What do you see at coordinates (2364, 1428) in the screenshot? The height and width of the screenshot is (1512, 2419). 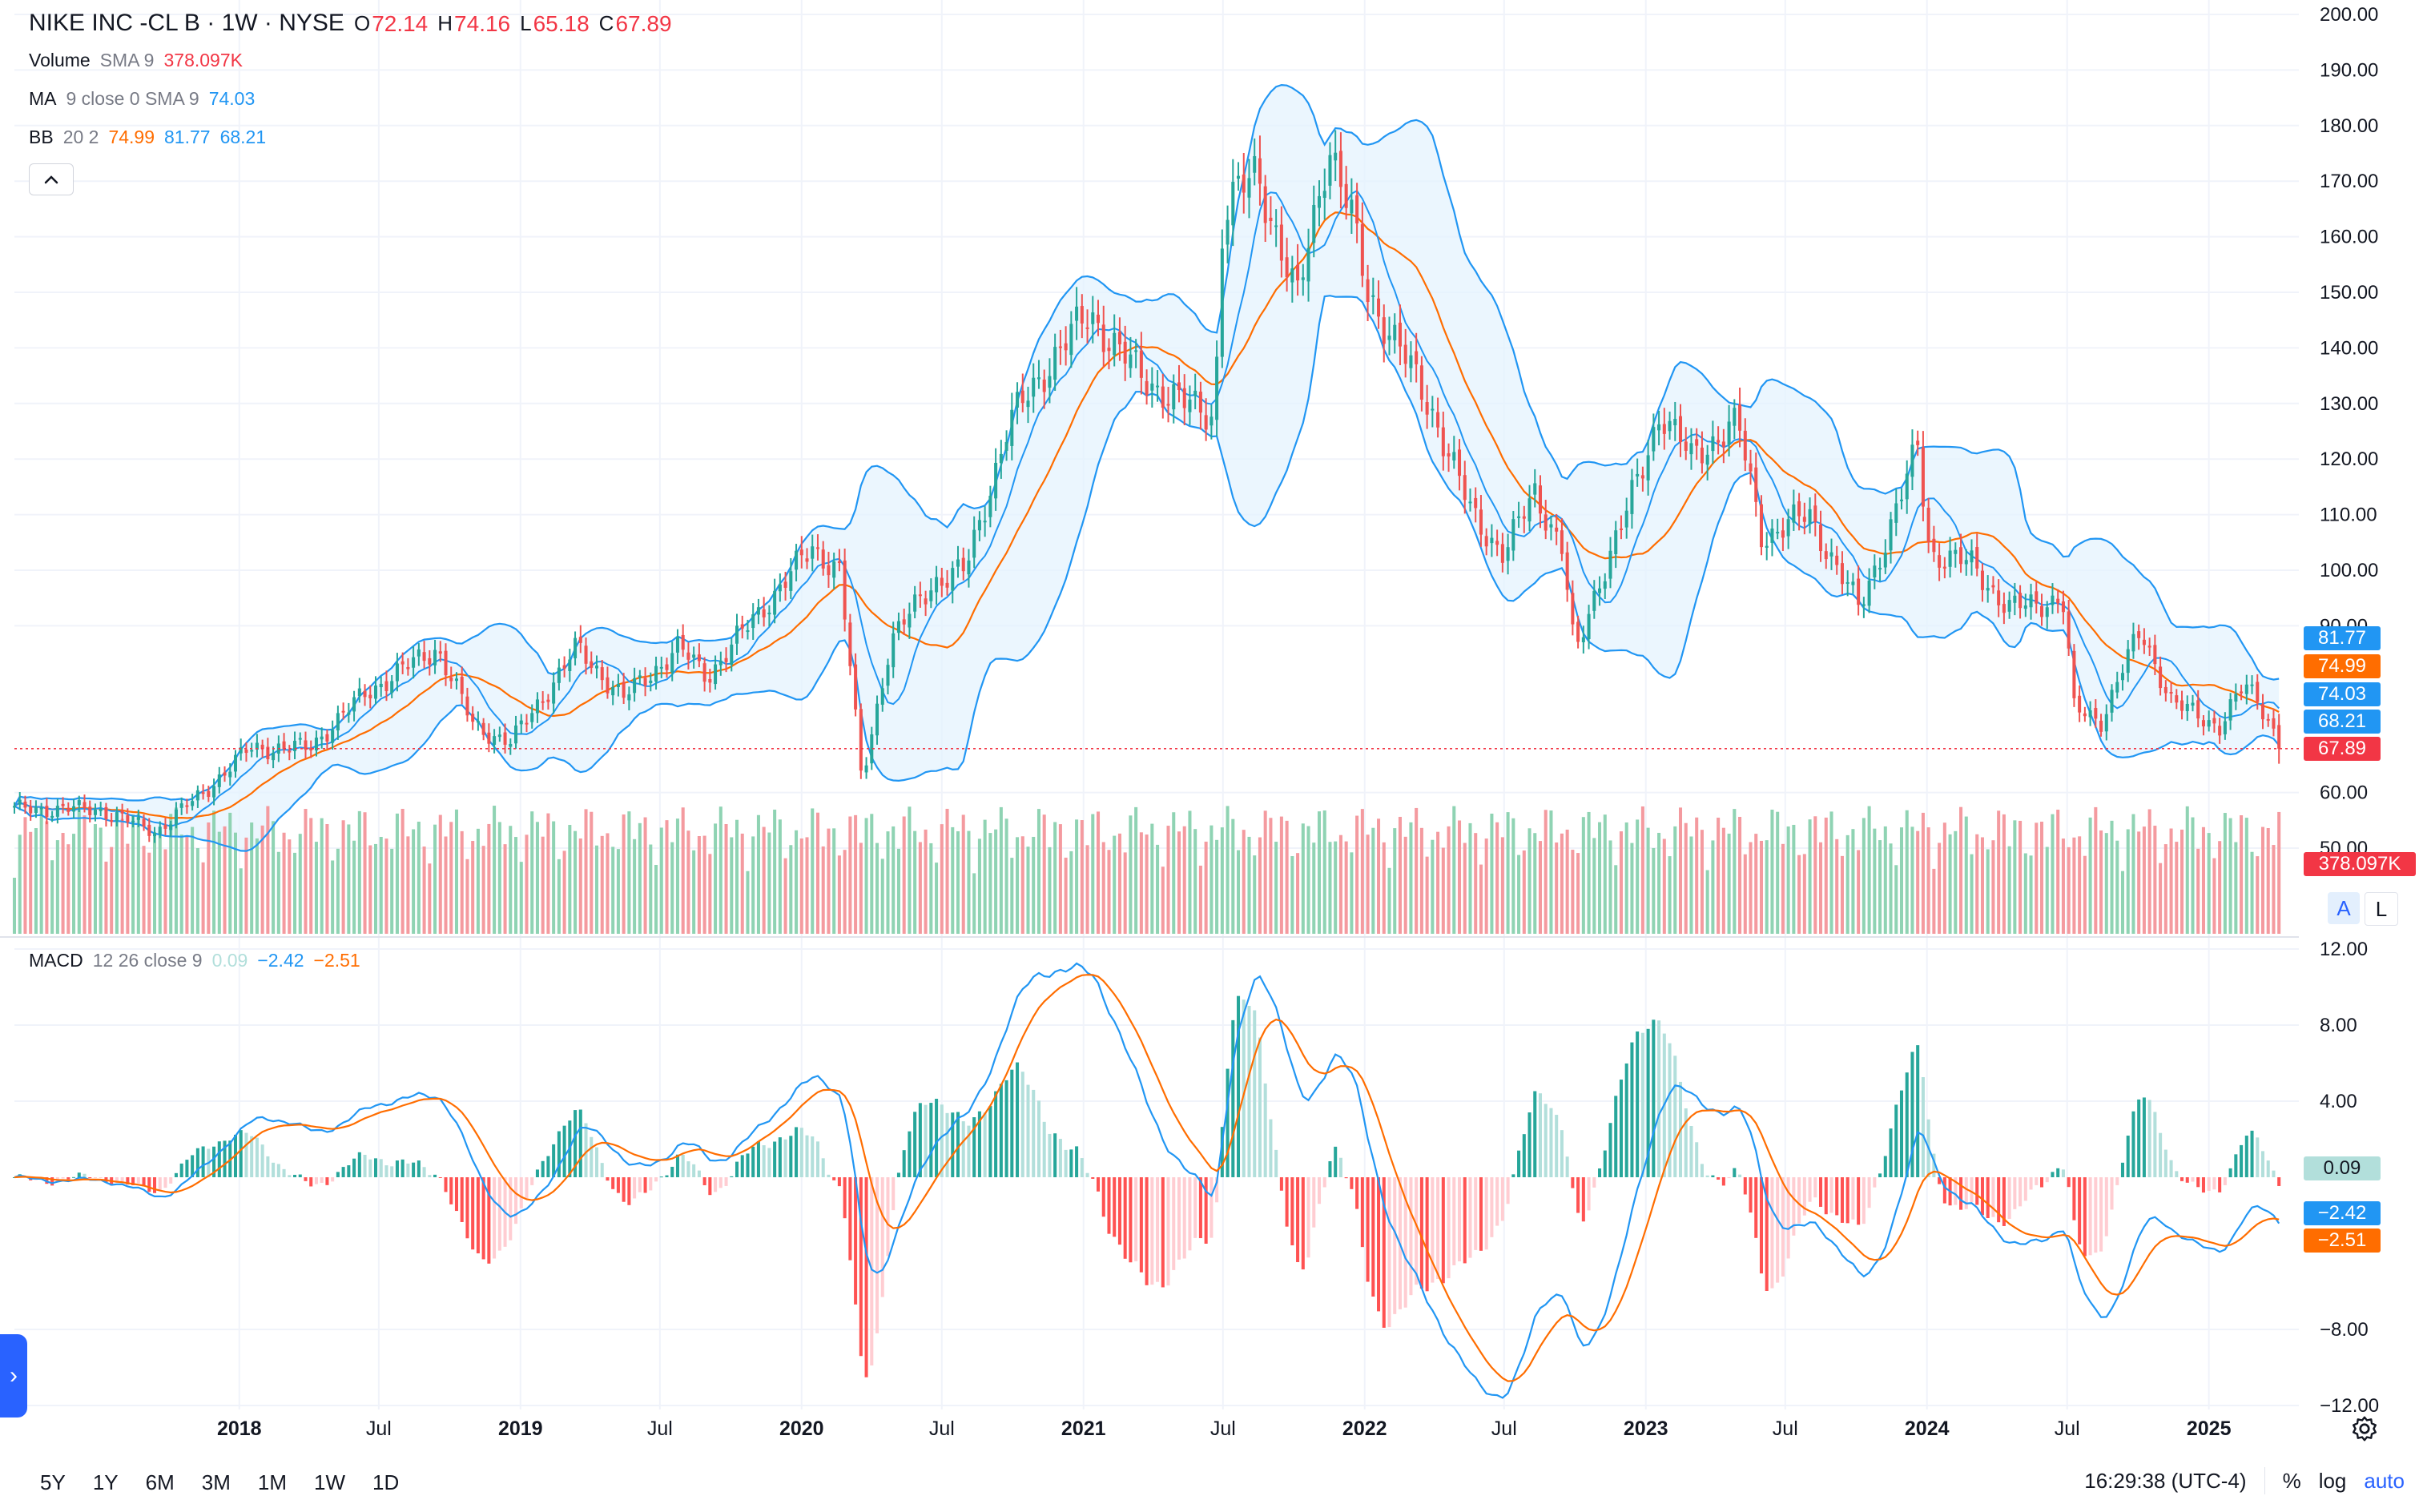 I see `gear-icon` at bounding box center [2364, 1428].